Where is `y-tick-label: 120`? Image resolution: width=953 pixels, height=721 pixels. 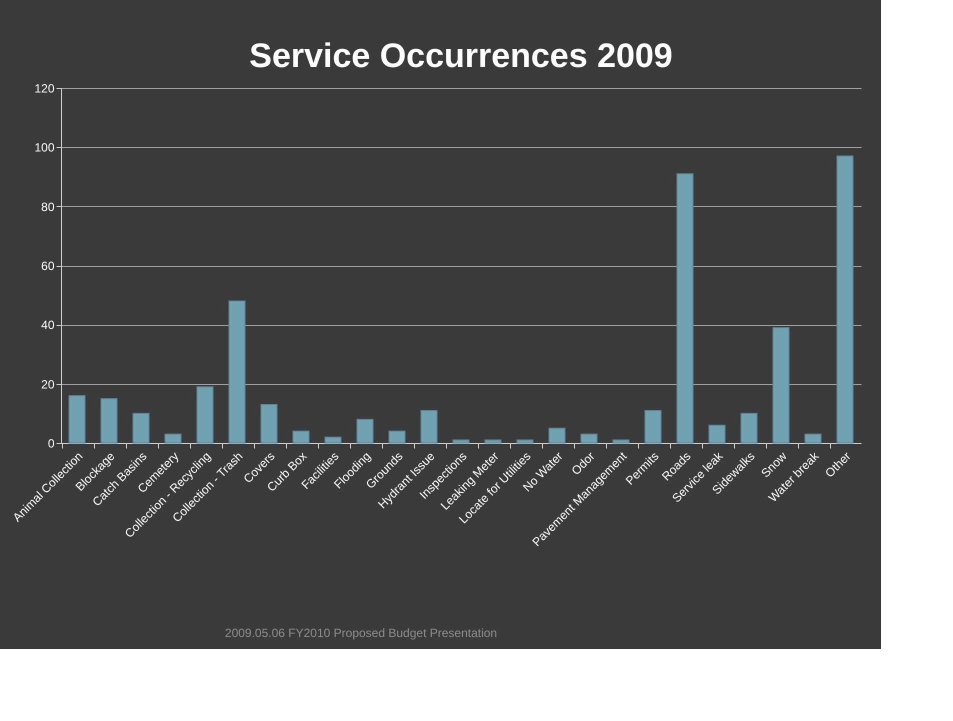
y-tick-label: 120 is located at coordinates (44, 89).